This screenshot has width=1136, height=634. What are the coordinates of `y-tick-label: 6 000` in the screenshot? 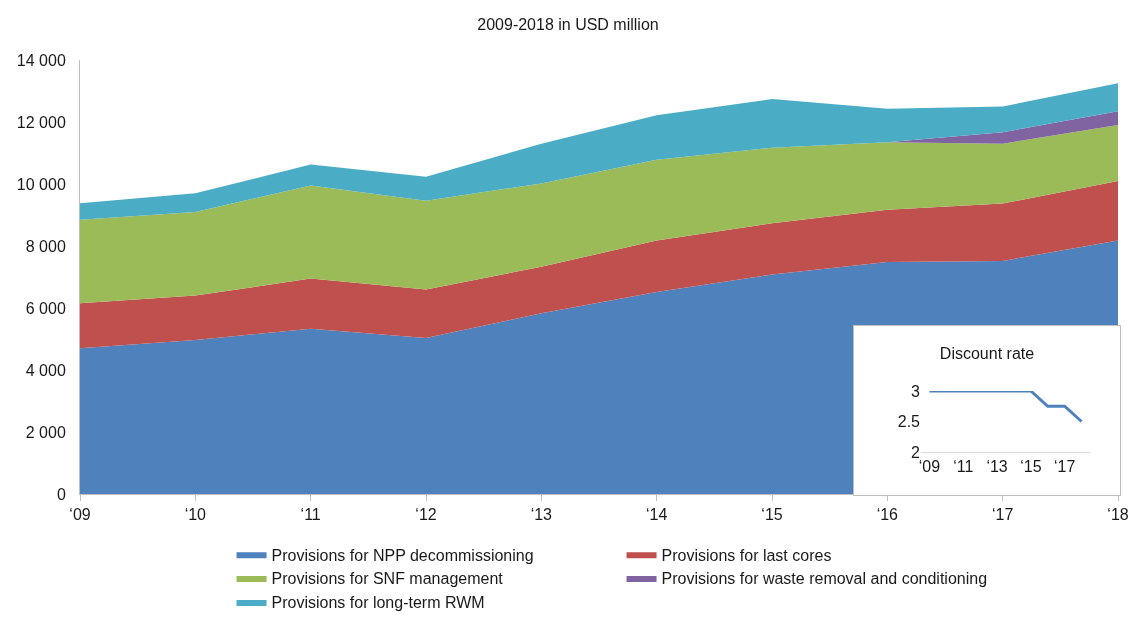 It's located at (45, 308).